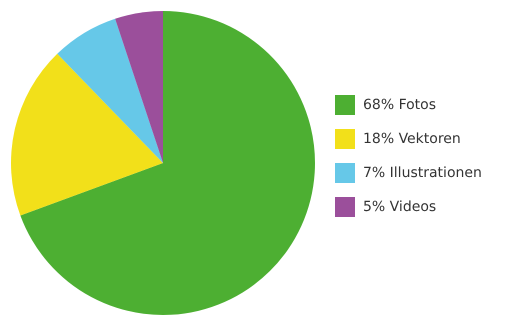 The image size is (508, 320). I want to click on legend-label: 7% Illustrationen, so click(422, 173).